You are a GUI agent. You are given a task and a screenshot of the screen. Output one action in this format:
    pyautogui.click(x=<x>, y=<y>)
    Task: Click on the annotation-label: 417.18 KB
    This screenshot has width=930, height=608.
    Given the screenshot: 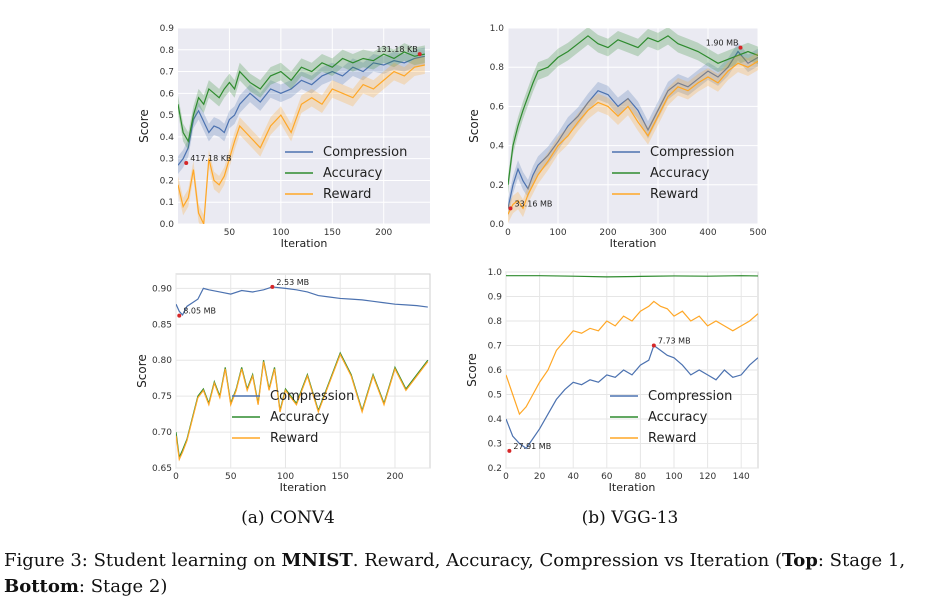 What is the action you would take?
    pyautogui.click(x=210, y=158)
    